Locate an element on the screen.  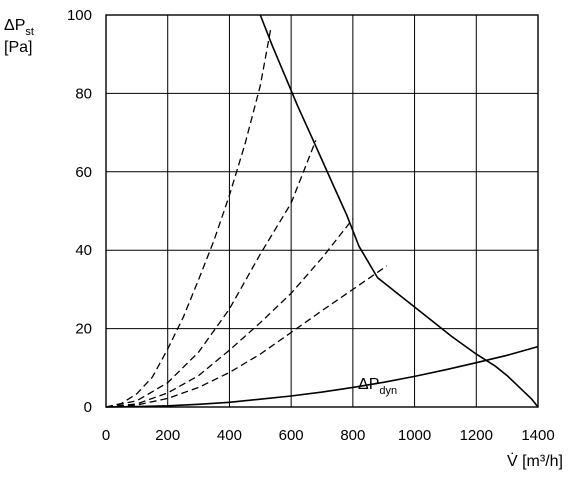
x-tick-label: 200 is located at coordinates (167, 435).